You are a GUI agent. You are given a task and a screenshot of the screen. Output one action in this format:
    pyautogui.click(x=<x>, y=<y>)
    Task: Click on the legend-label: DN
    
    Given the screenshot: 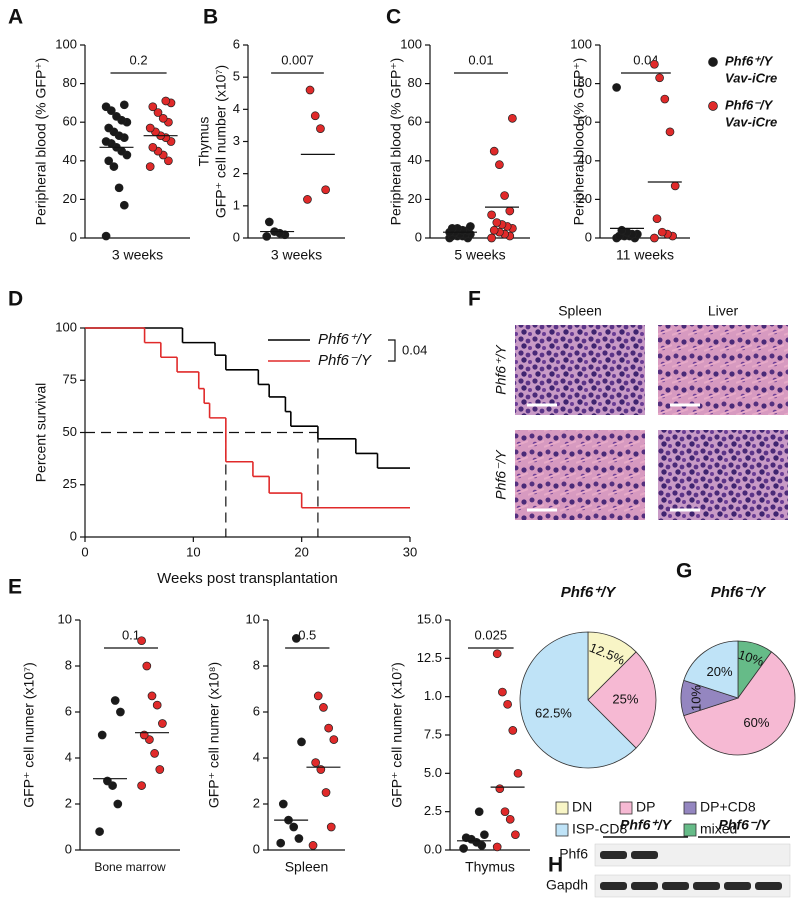 What is the action you would take?
    pyautogui.click(x=582, y=807)
    